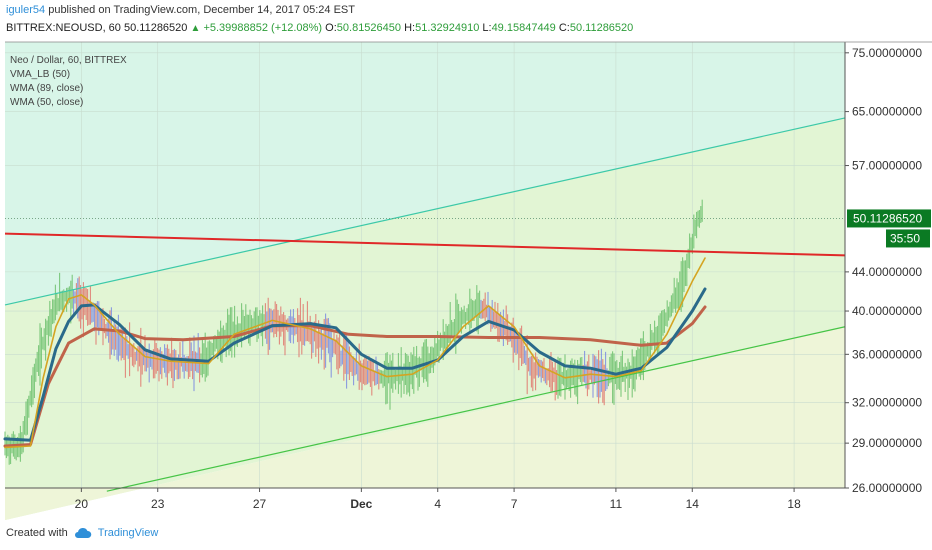 The image size is (932, 550). What do you see at coordinates (37, 533) in the screenshot?
I see `created-with-text: Created with` at bounding box center [37, 533].